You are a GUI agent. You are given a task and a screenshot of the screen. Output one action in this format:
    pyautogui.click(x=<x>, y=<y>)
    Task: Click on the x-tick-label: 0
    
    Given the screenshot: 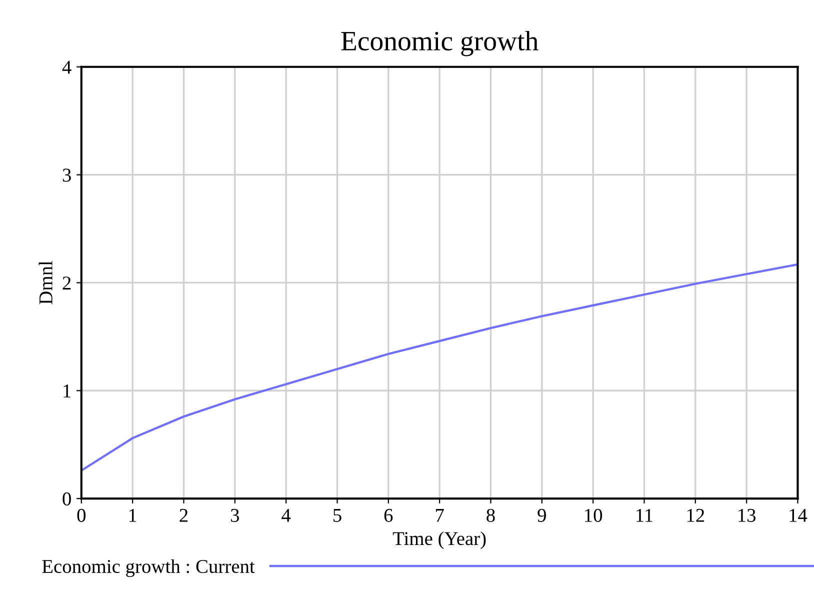 What is the action you would take?
    pyautogui.click(x=81, y=515)
    